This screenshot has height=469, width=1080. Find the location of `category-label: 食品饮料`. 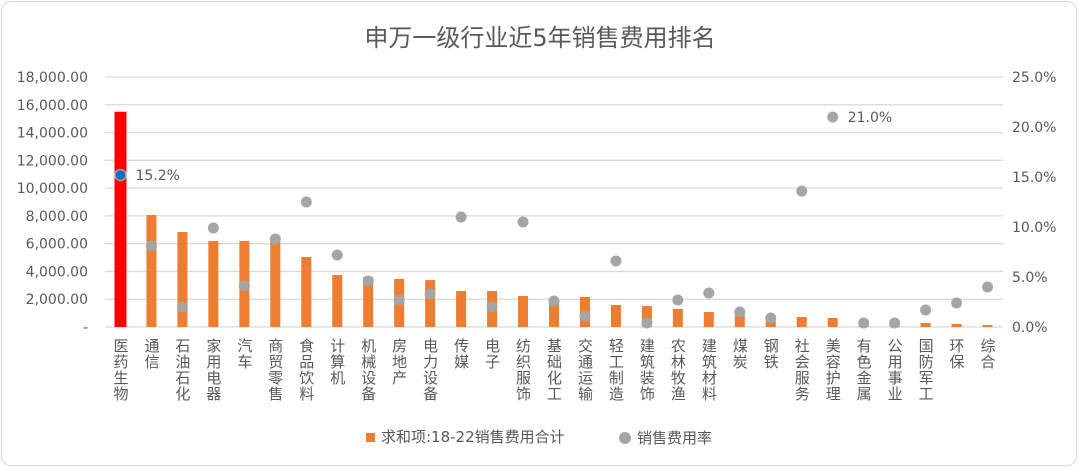

category-label: 食品饮料 is located at coordinates (306, 370).